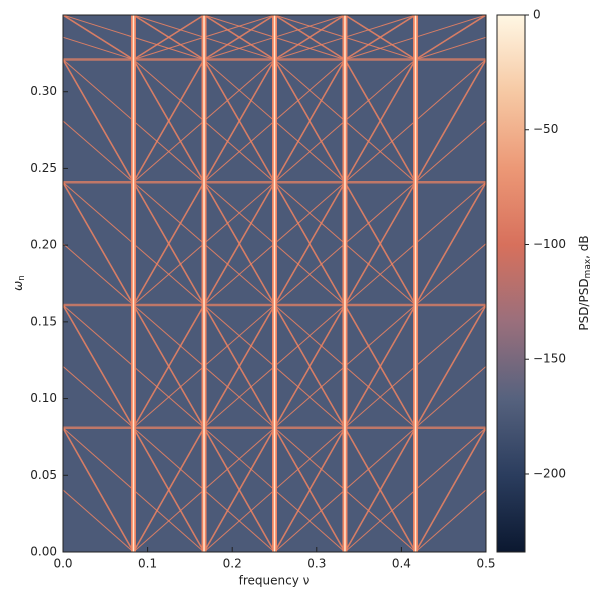 The width and height of the screenshot is (600, 604). Describe the element at coordinates (584, 246) in the screenshot. I see `cbar-label-tail: , dB` at that location.